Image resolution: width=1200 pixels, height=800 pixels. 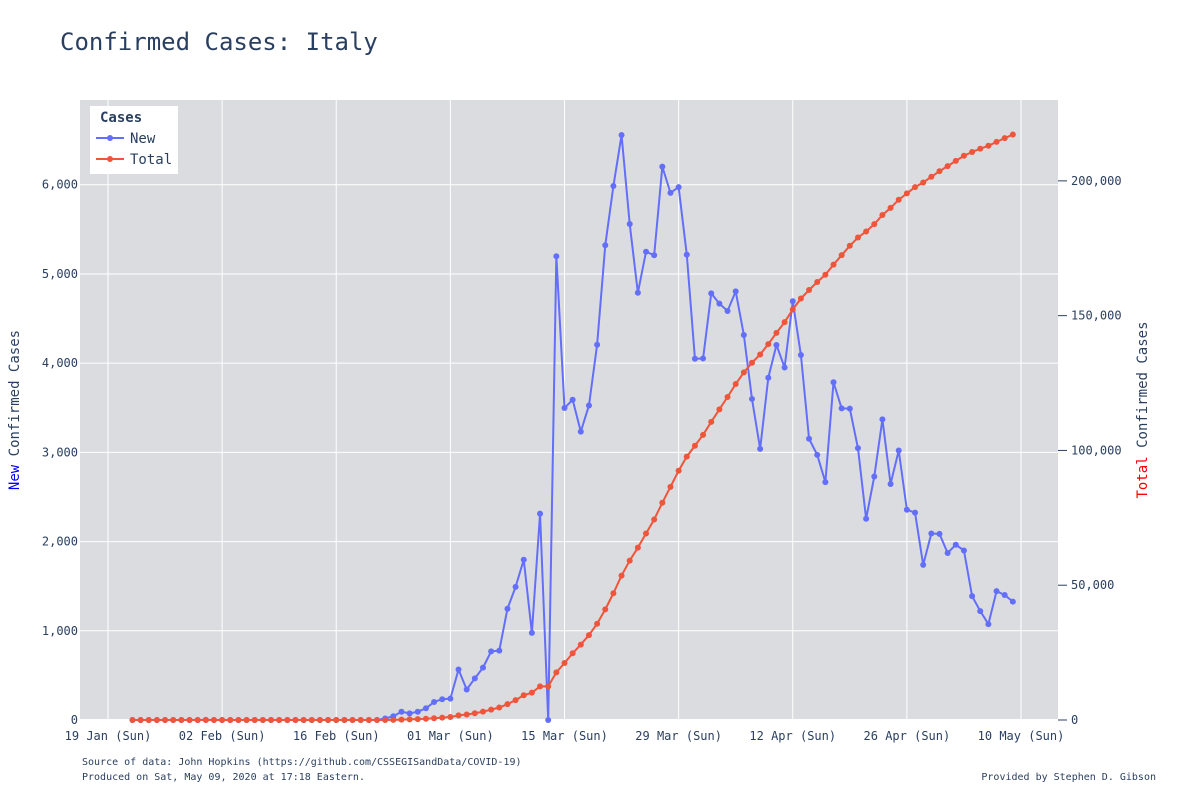 What do you see at coordinates (1096, 450) in the screenshot?
I see `y-right-tick-label: 100,000` at bounding box center [1096, 450].